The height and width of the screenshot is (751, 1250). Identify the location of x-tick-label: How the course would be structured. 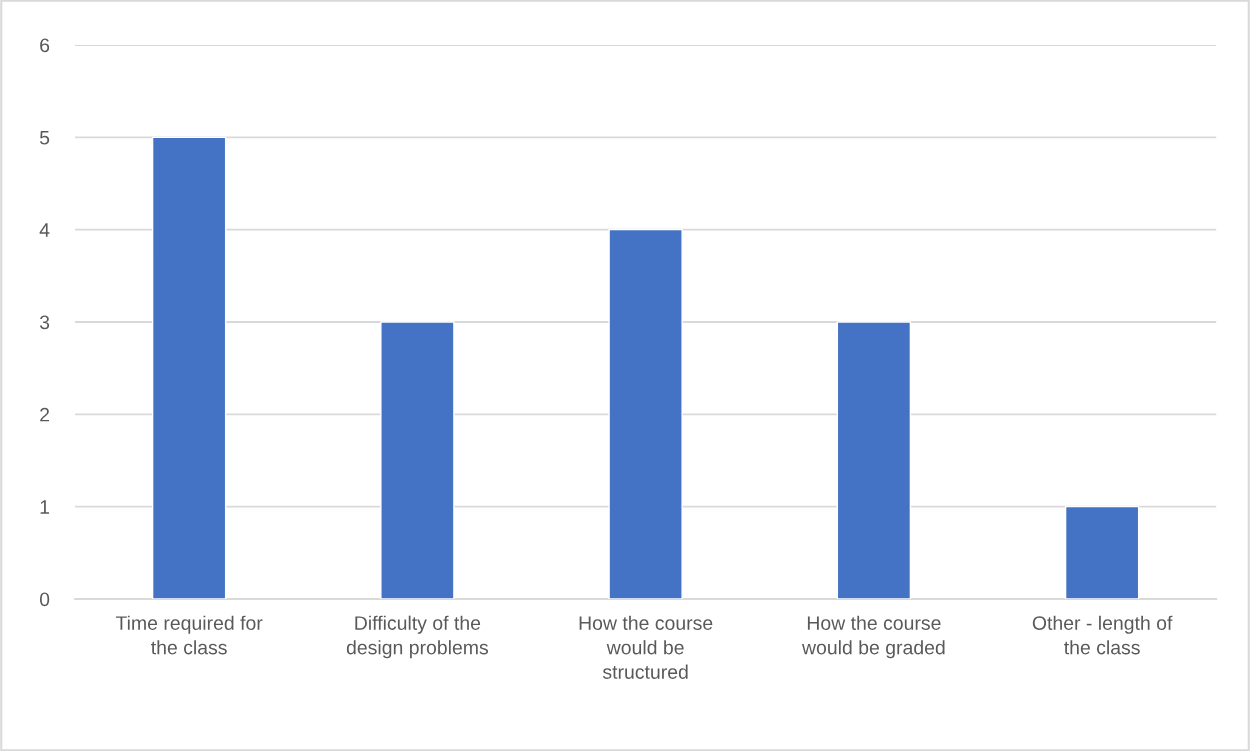
(646, 647).